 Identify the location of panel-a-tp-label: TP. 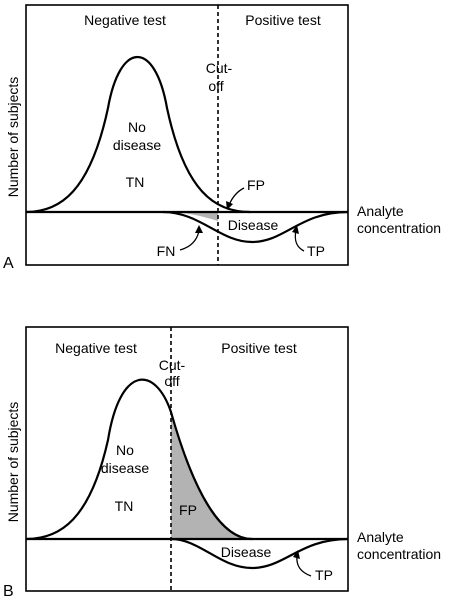
(316, 251).